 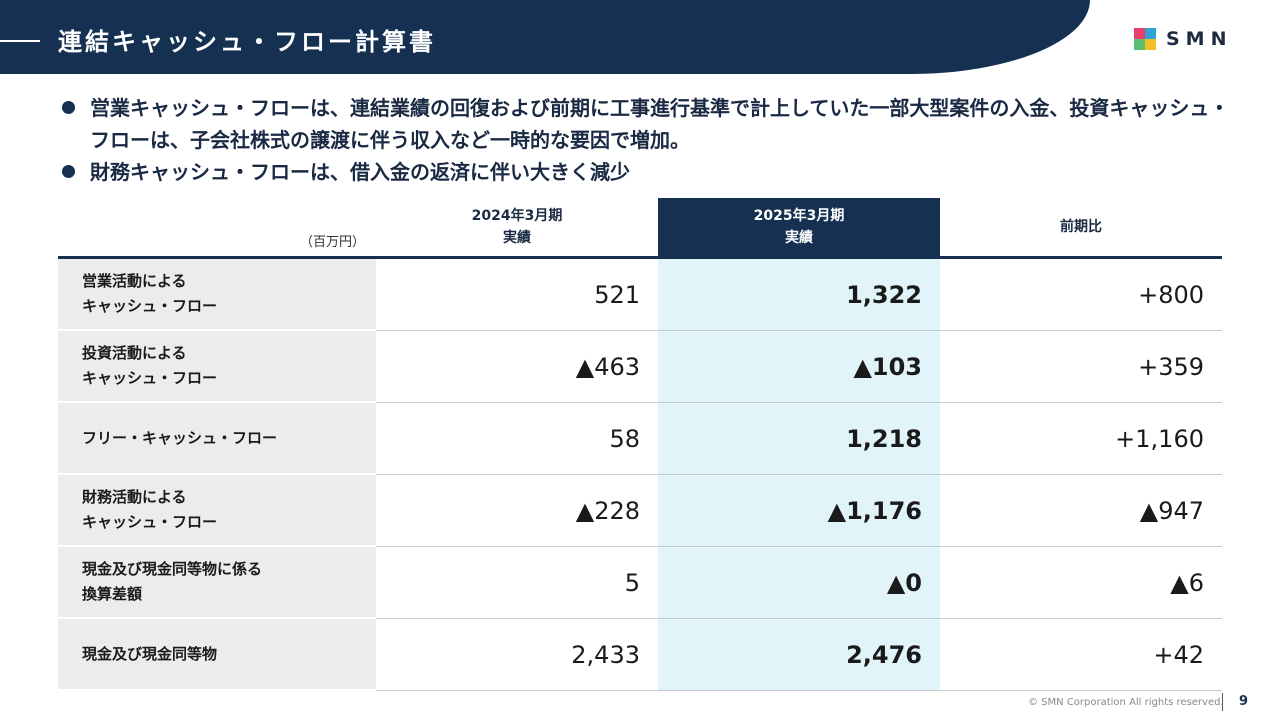 I want to click on company-logo: SMN, so click(x=1183, y=39).